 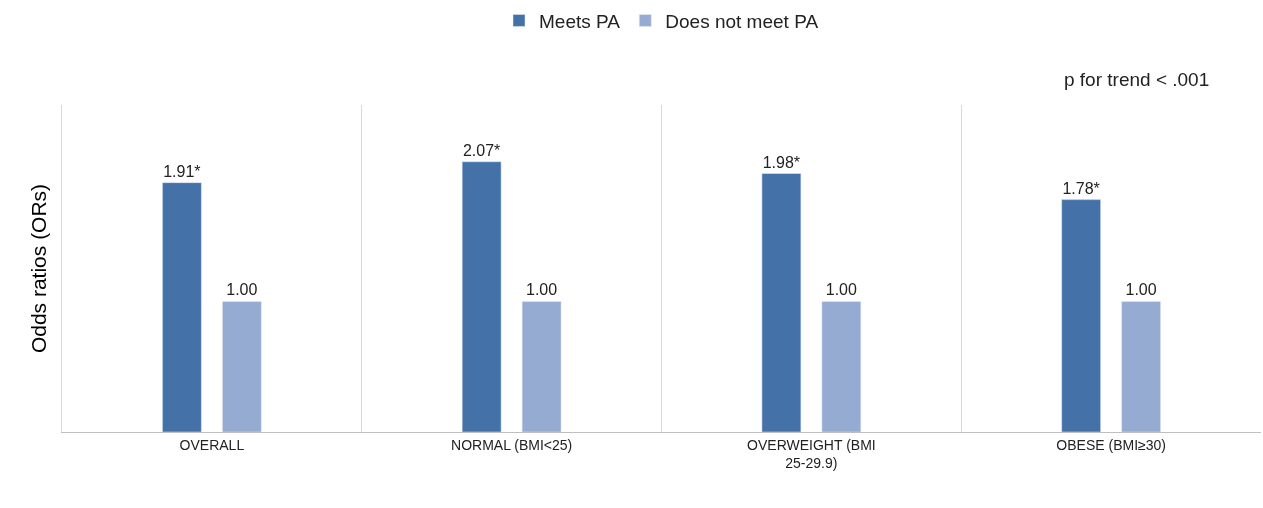 What do you see at coordinates (512, 444) in the screenshot?
I see `x-tick-label: NORMAL (BMI<25)` at bounding box center [512, 444].